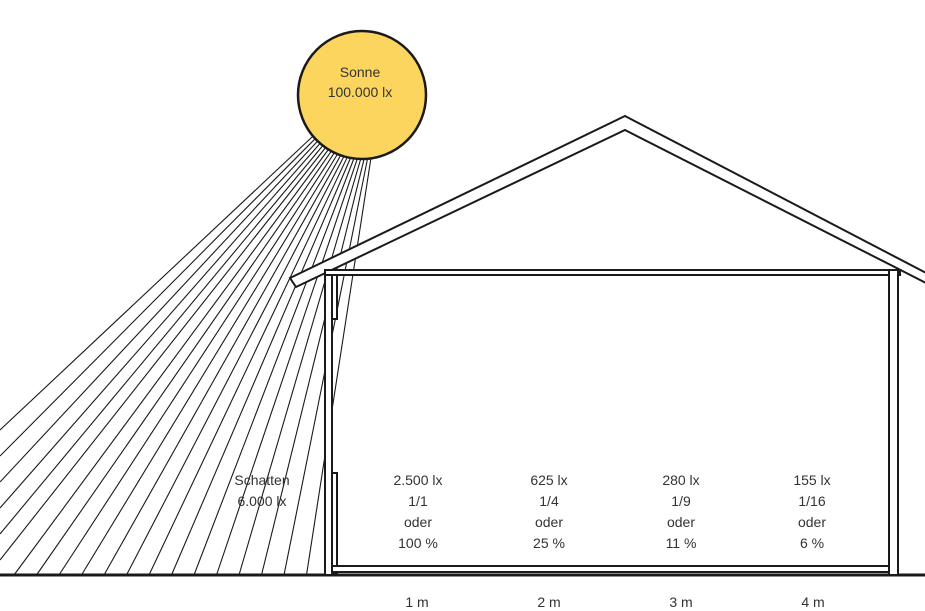  Describe the element at coordinates (262, 480) in the screenshot. I see `shadow-name: Schatten` at that location.